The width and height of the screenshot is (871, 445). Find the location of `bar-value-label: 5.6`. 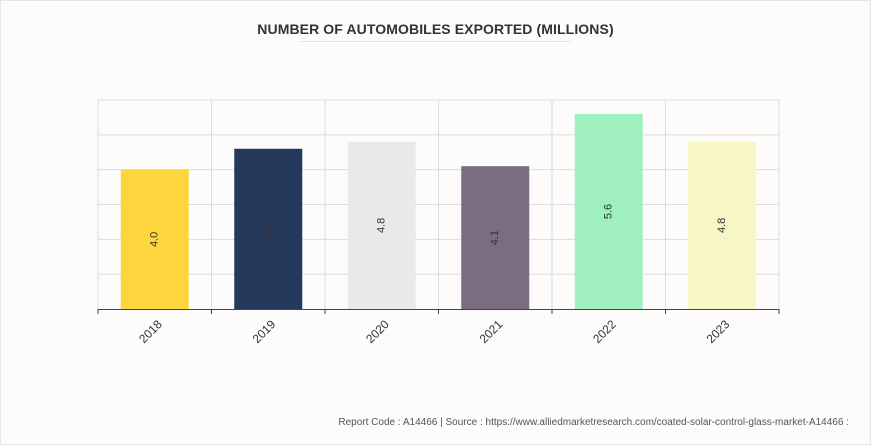

bar-value-label: 5.6 is located at coordinates (609, 211).